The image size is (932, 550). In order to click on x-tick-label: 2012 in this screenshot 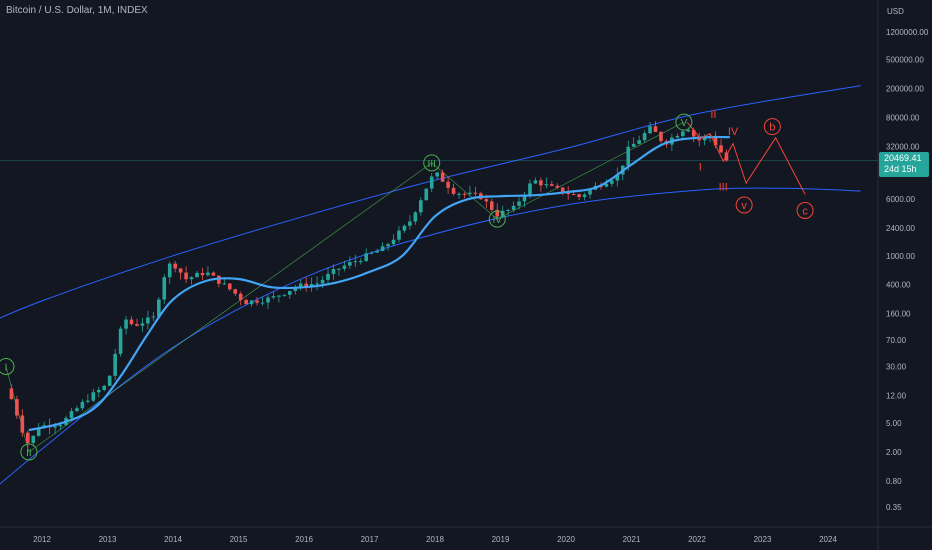, I will do `click(42, 539)`.